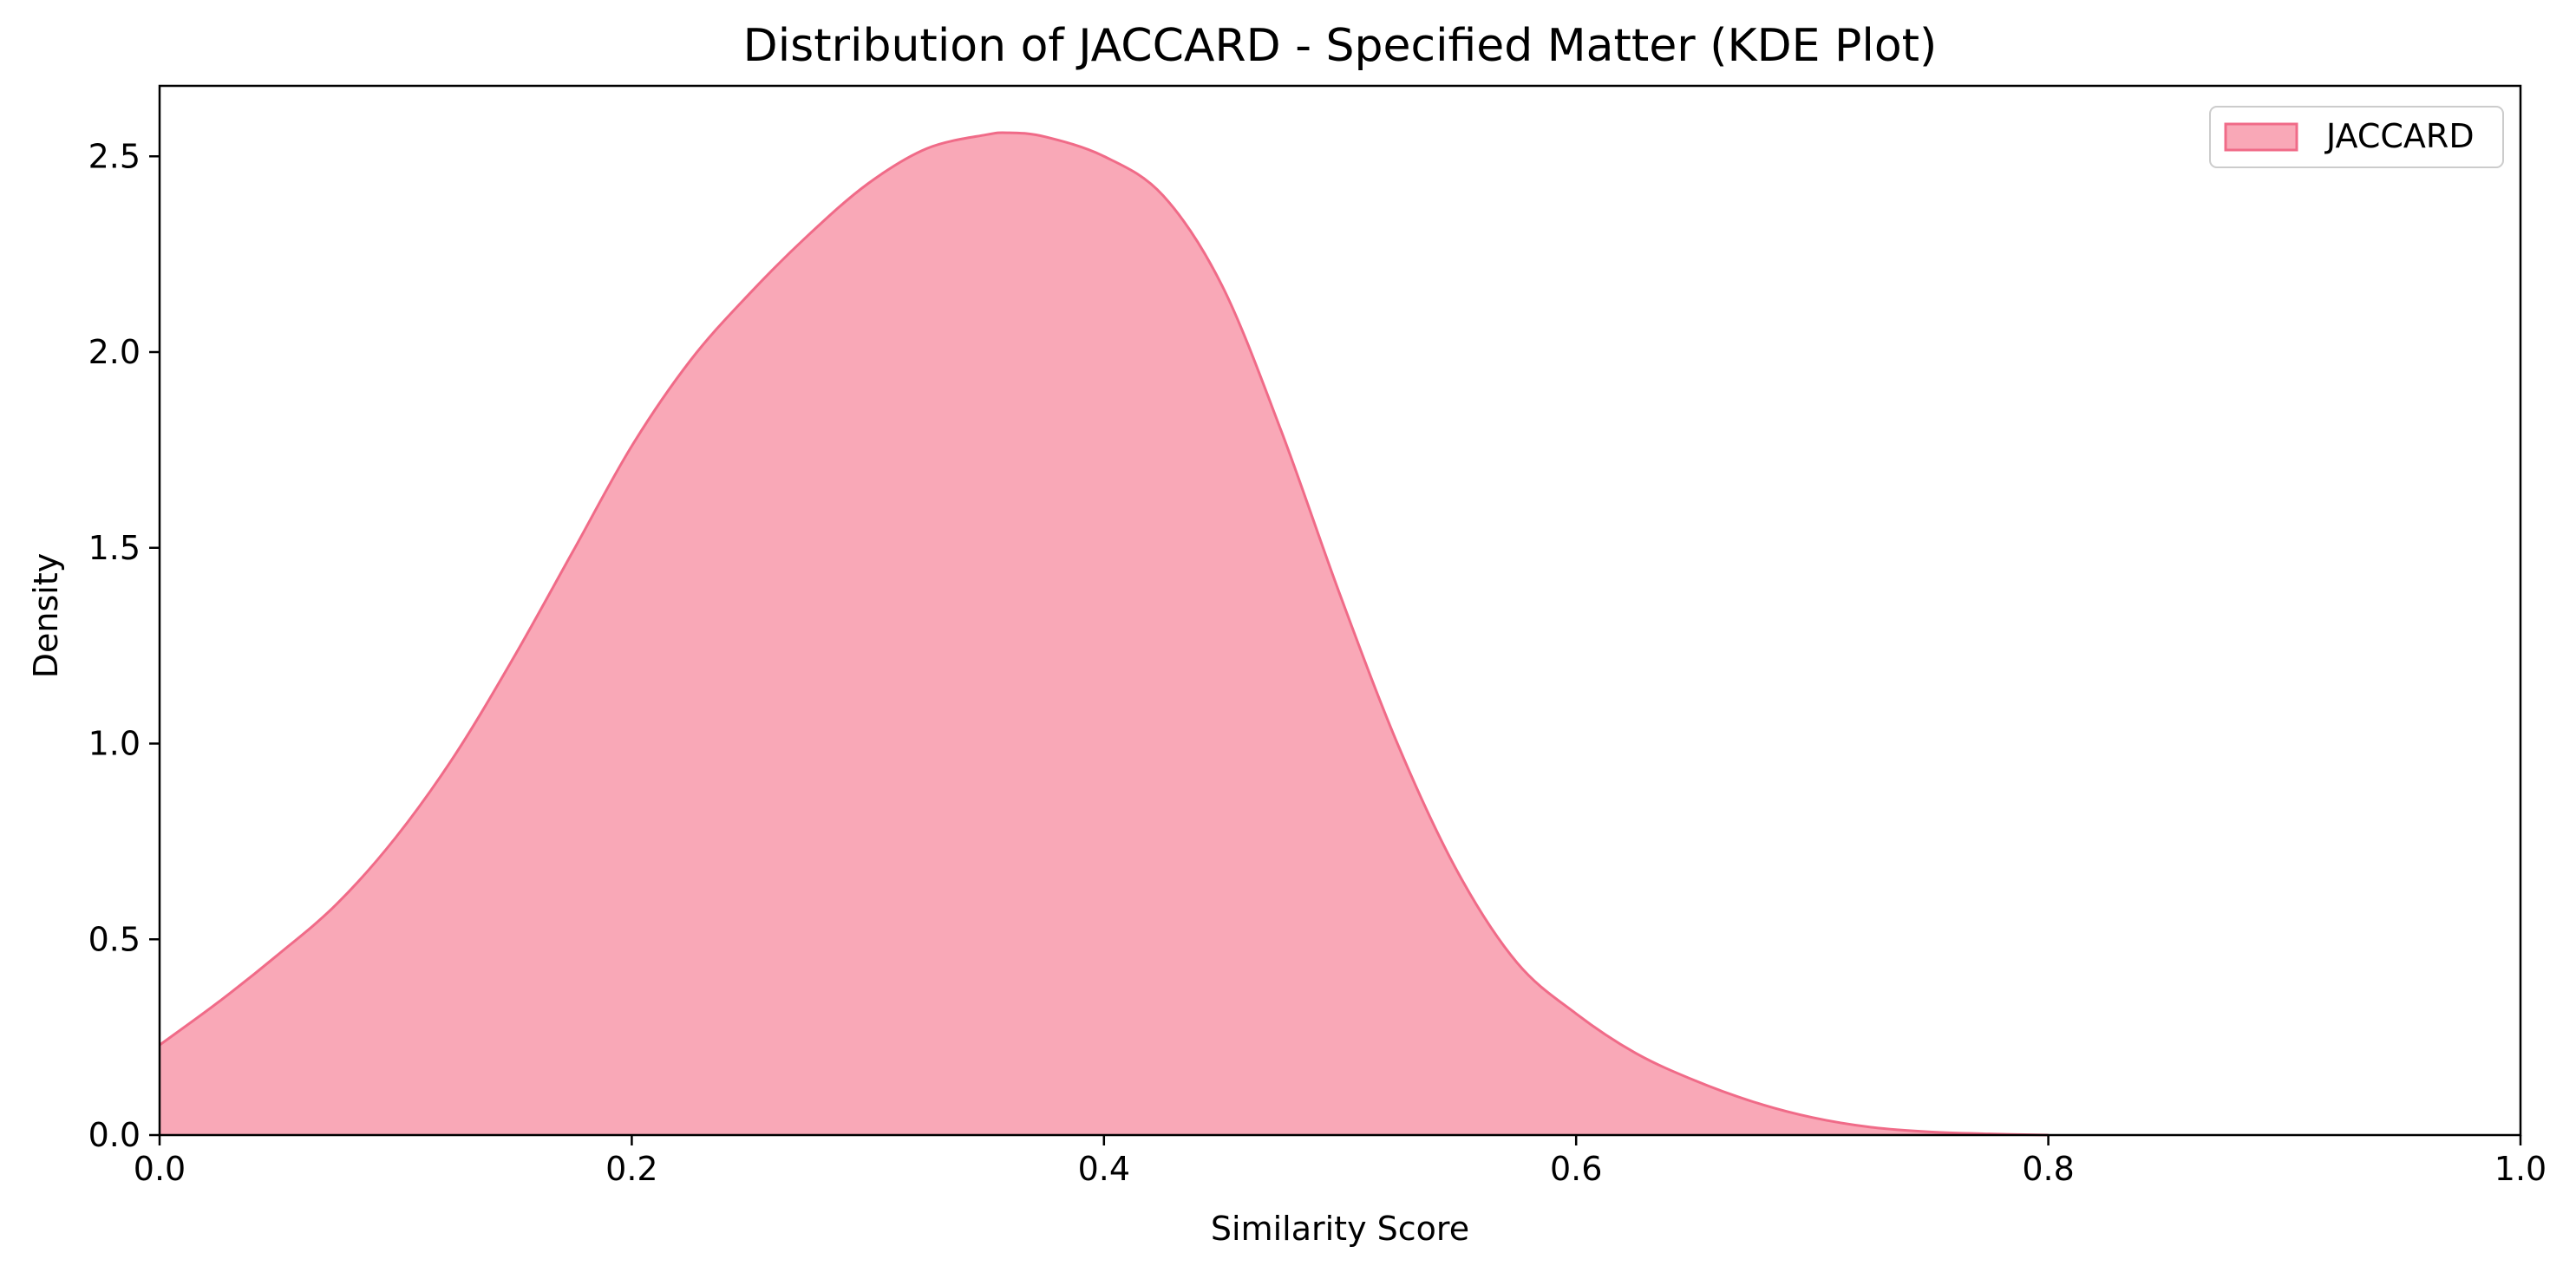  What do you see at coordinates (631, 1169) in the screenshot?
I see `x-tick-label: 0.2` at bounding box center [631, 1169].